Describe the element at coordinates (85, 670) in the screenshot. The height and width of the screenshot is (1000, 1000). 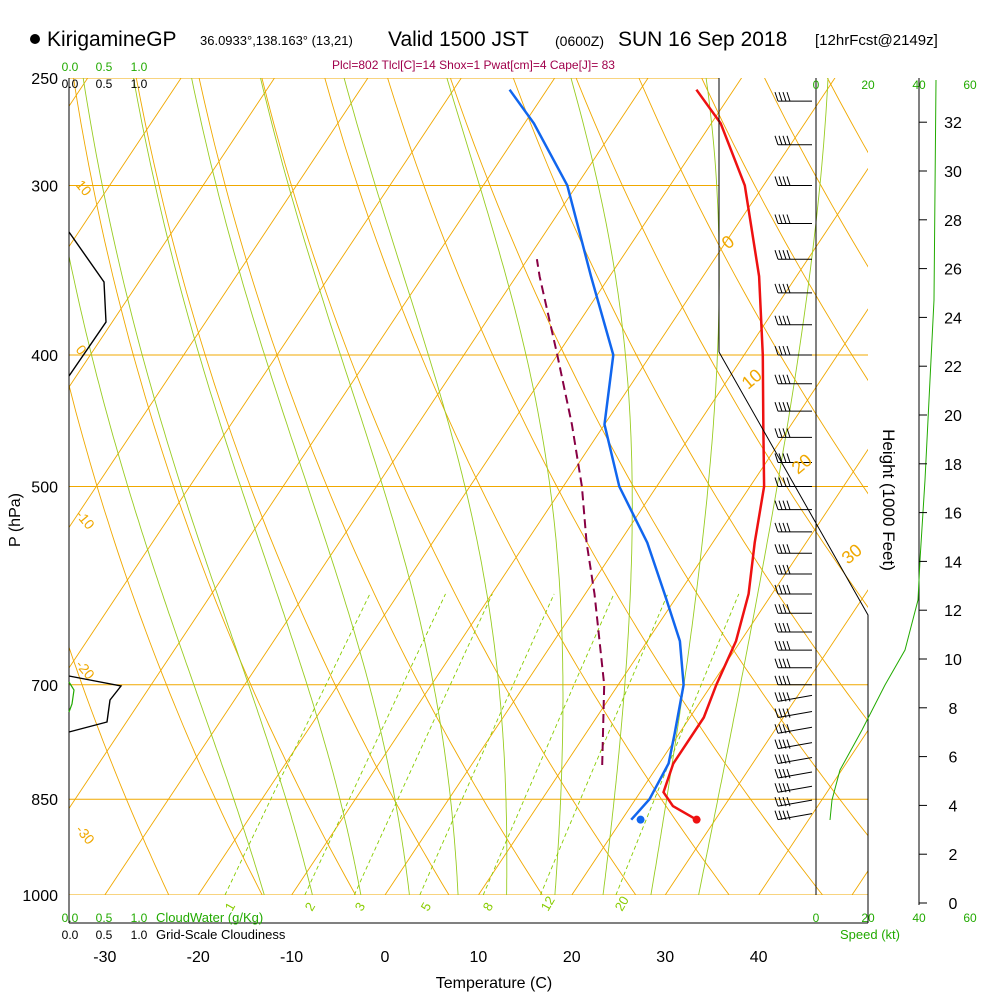
I see `dry-adiabat-label: -20` at that location.